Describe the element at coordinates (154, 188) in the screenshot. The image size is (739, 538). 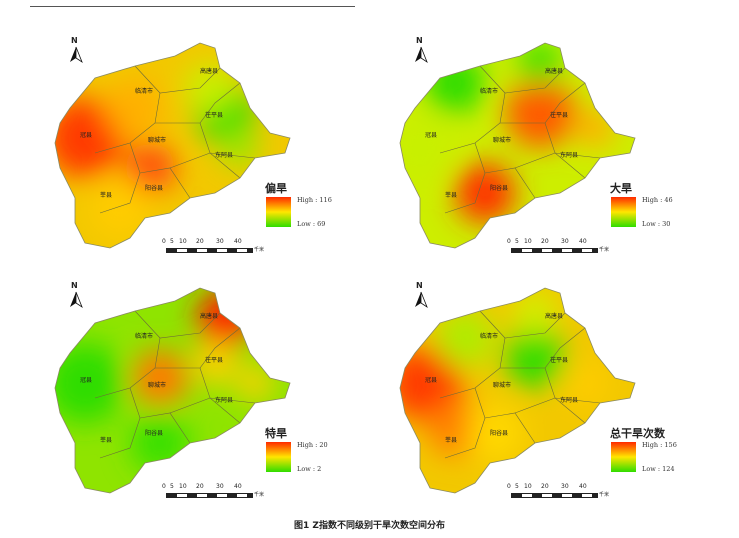
I see `county-label-yanggu: 阳谷县` at that location.